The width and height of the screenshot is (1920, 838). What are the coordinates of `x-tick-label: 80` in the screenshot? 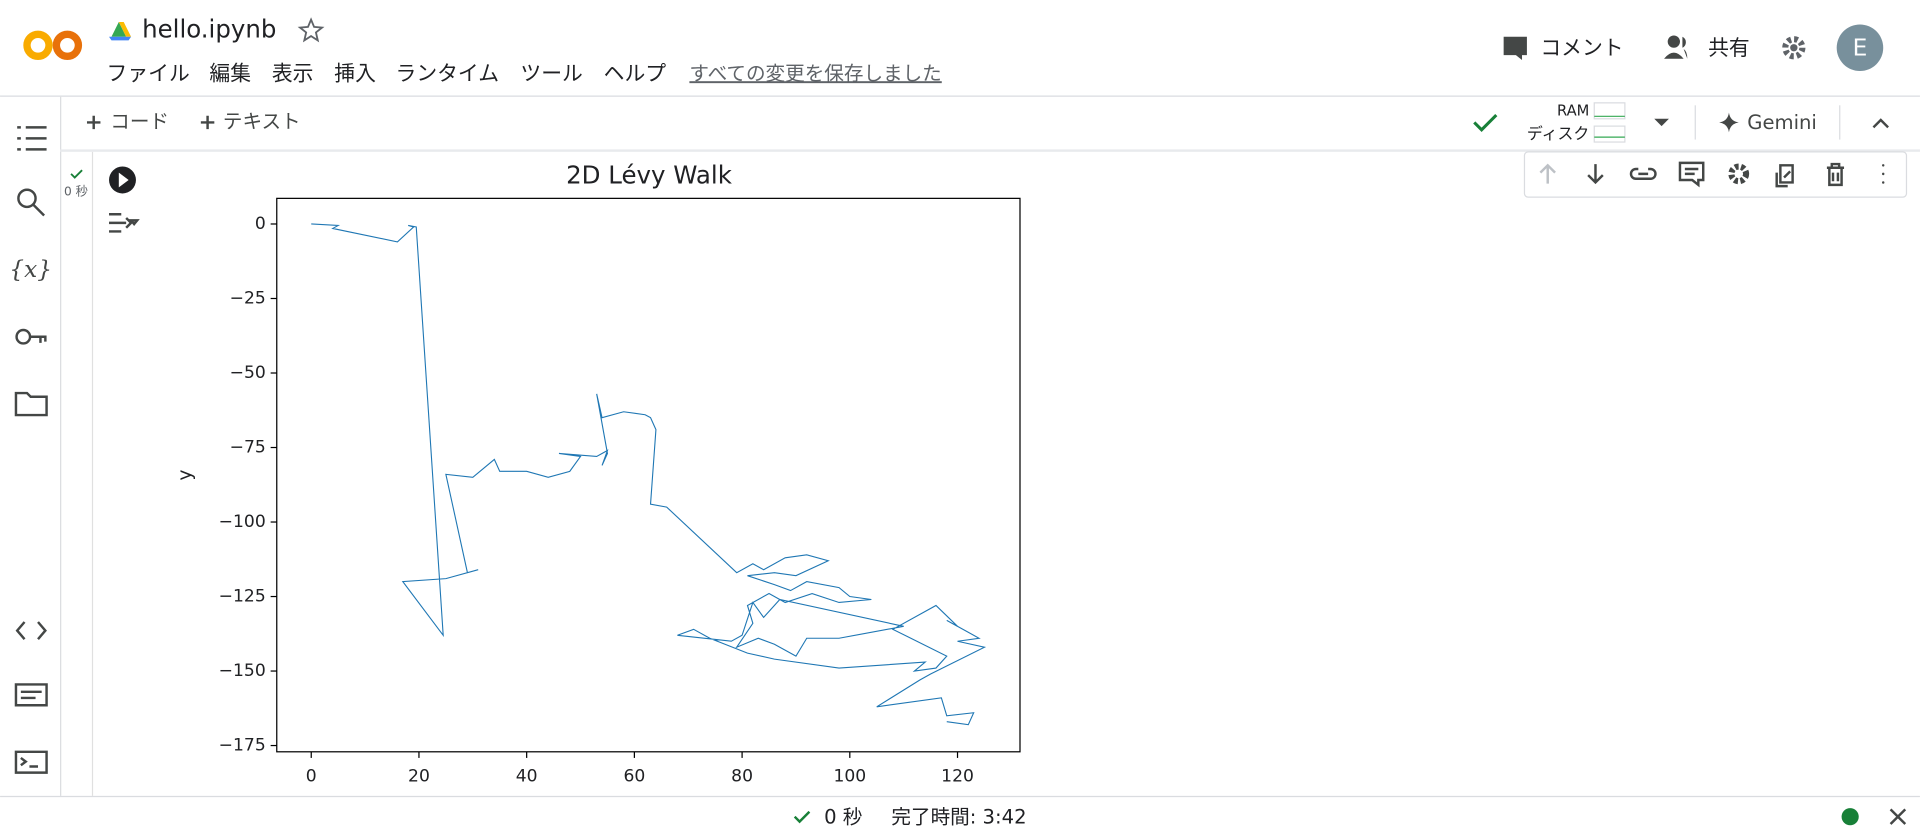 It's located at (742, 776).